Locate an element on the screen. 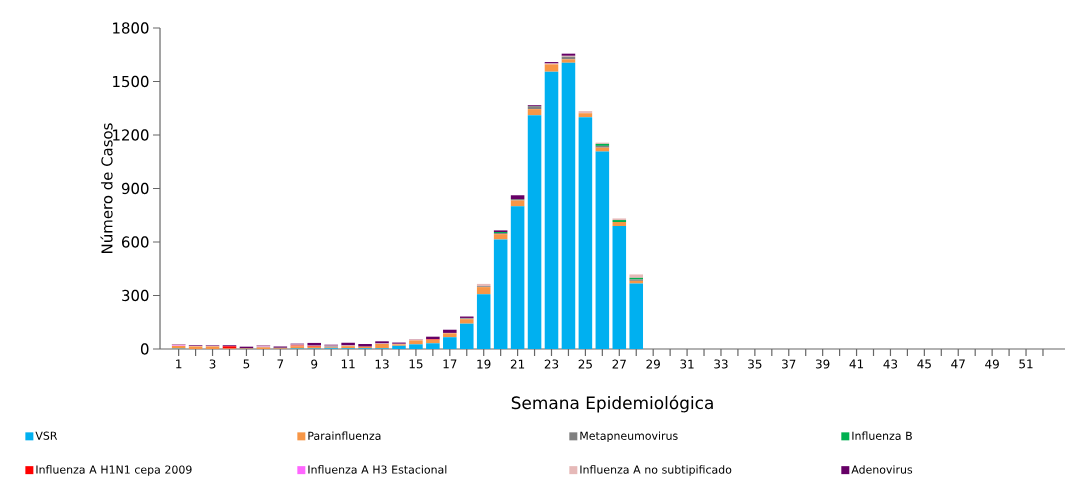  x-tick-label: 17 is located at coordinates (450, 364).